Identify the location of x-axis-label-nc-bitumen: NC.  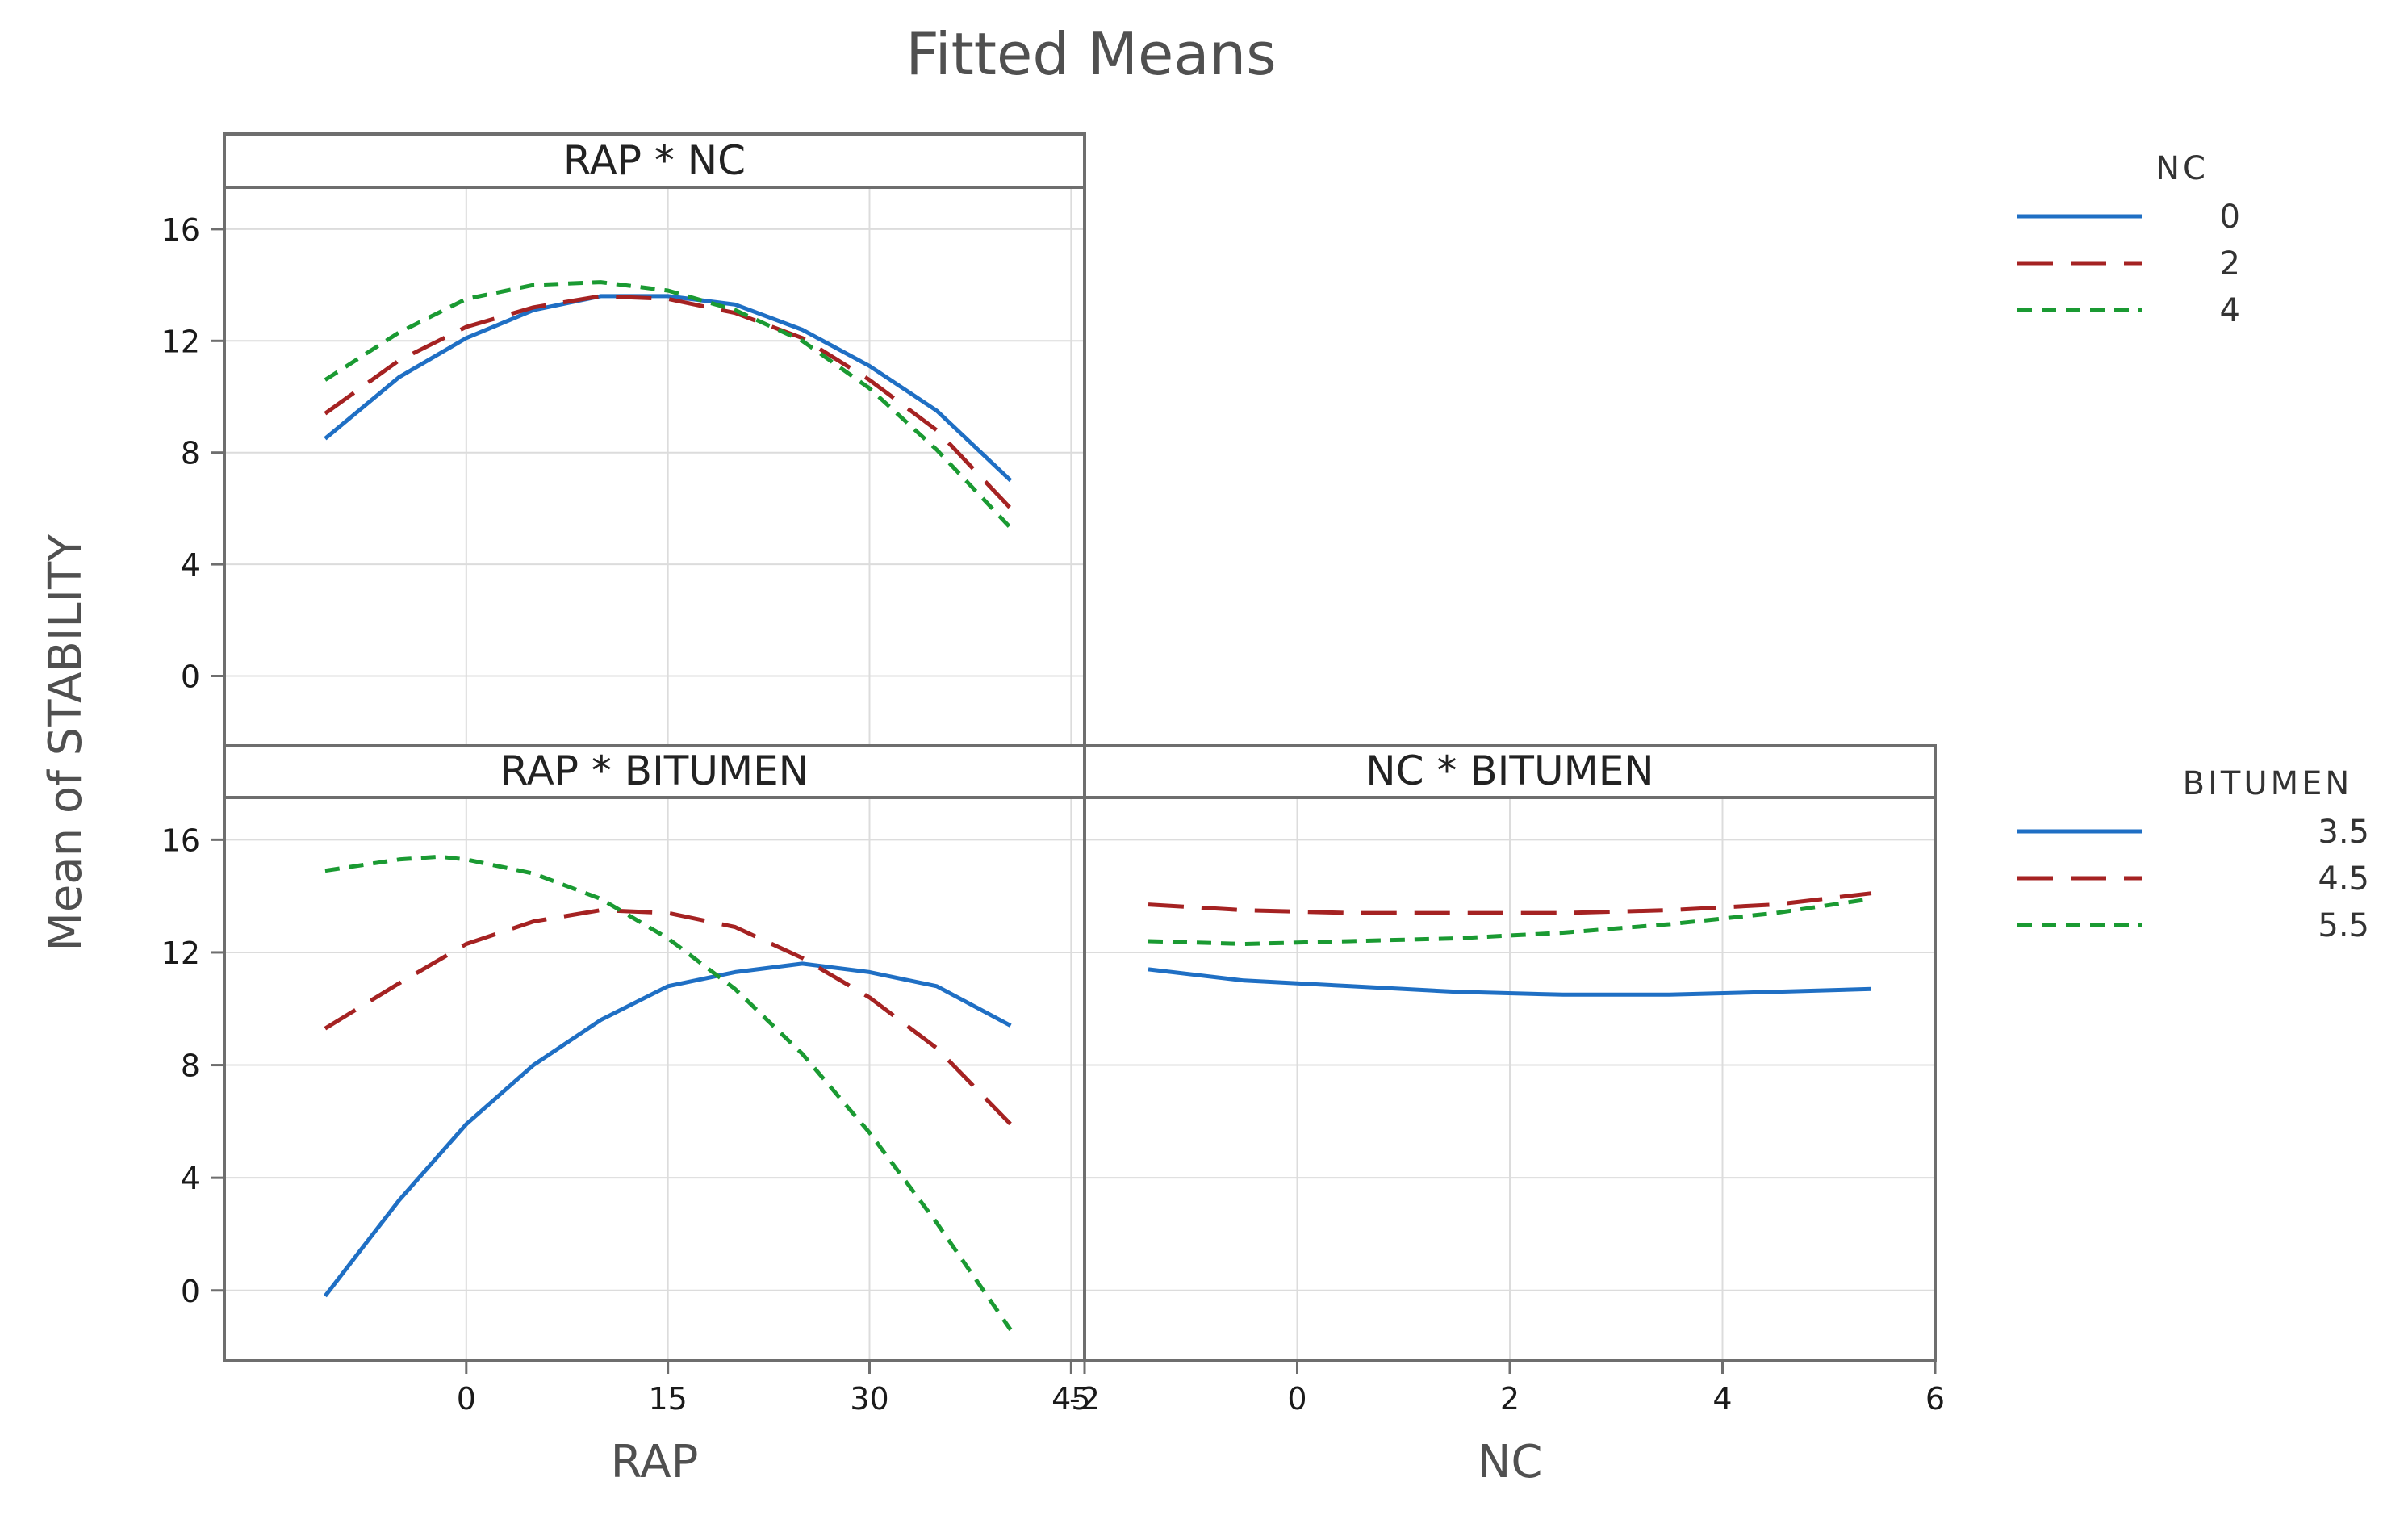
(1510, 1462).